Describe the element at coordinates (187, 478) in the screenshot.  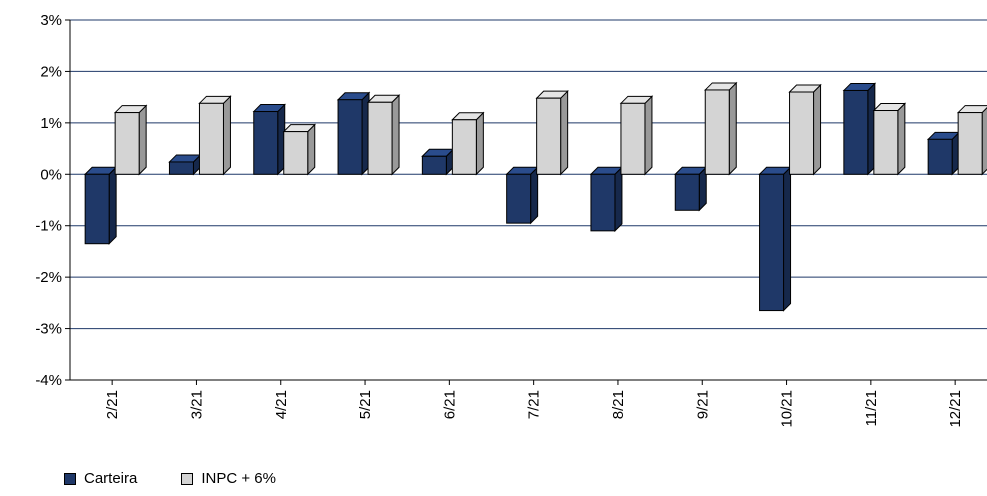
I see `legend-swatch-inpc` at that location.